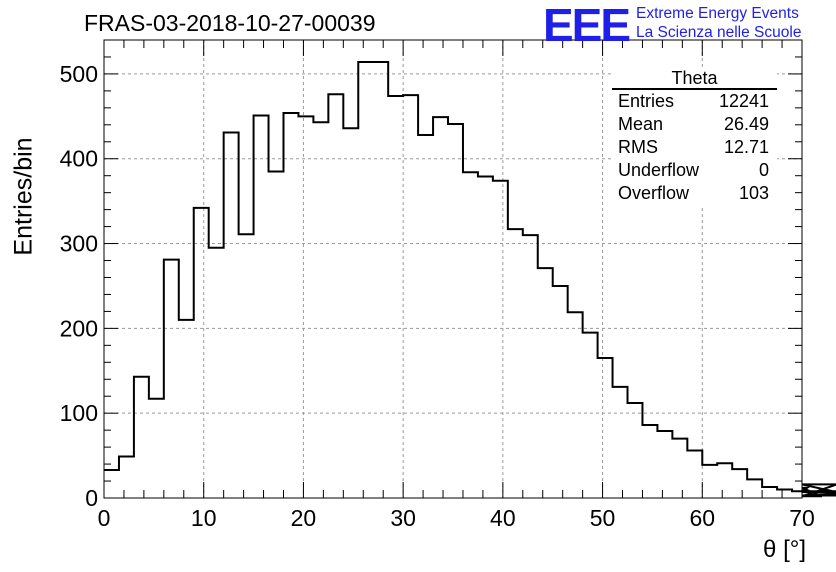  What do you see at coordinates (702, 518) in the screenshot?
I see `x-tick-label: 60` at bounding box center [702, 518].